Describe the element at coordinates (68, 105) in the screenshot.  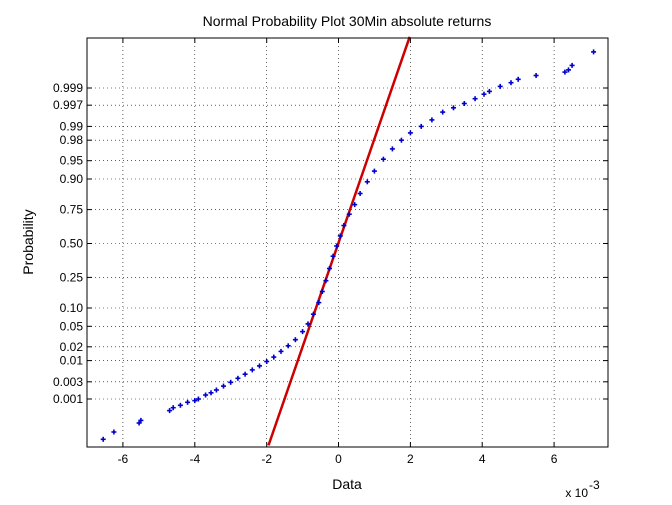
I see `y-tick-label: 0.997` at that location.